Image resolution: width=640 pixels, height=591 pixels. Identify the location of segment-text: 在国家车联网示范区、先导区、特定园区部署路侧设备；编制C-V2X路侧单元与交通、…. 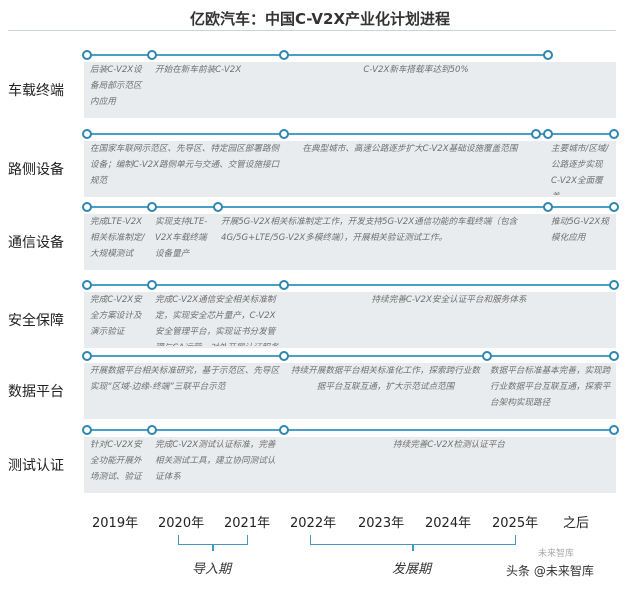
(185, 165).